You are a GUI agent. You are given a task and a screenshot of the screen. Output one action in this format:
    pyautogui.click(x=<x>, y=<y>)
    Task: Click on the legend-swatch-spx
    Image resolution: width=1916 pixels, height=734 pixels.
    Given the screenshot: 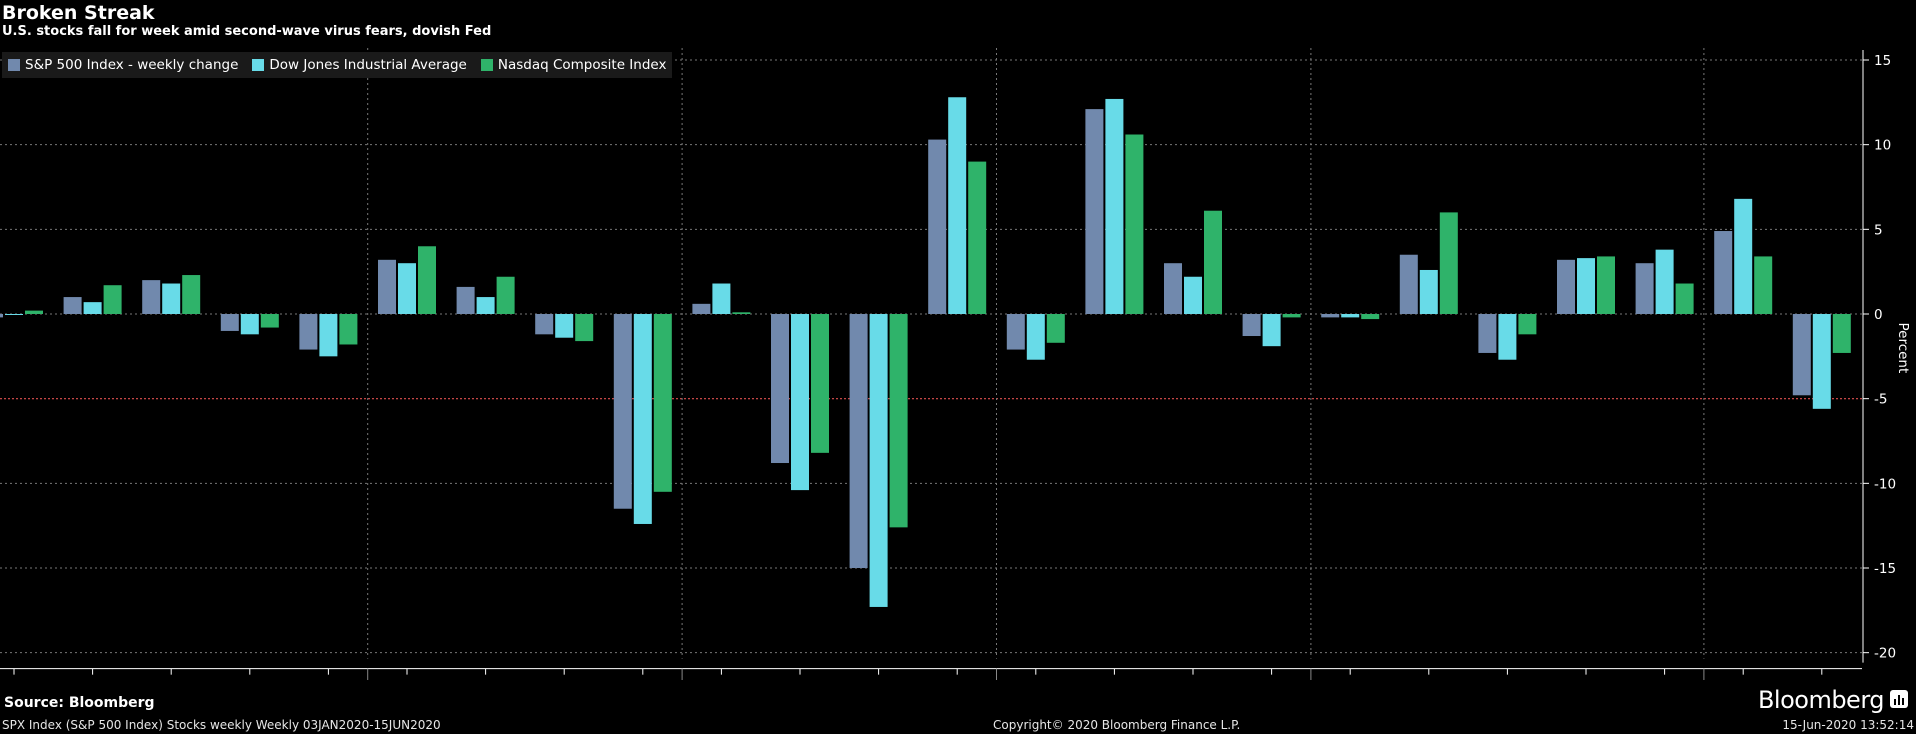 What is the action you would take?
    pyautogui.click(x=14, y=65)
    